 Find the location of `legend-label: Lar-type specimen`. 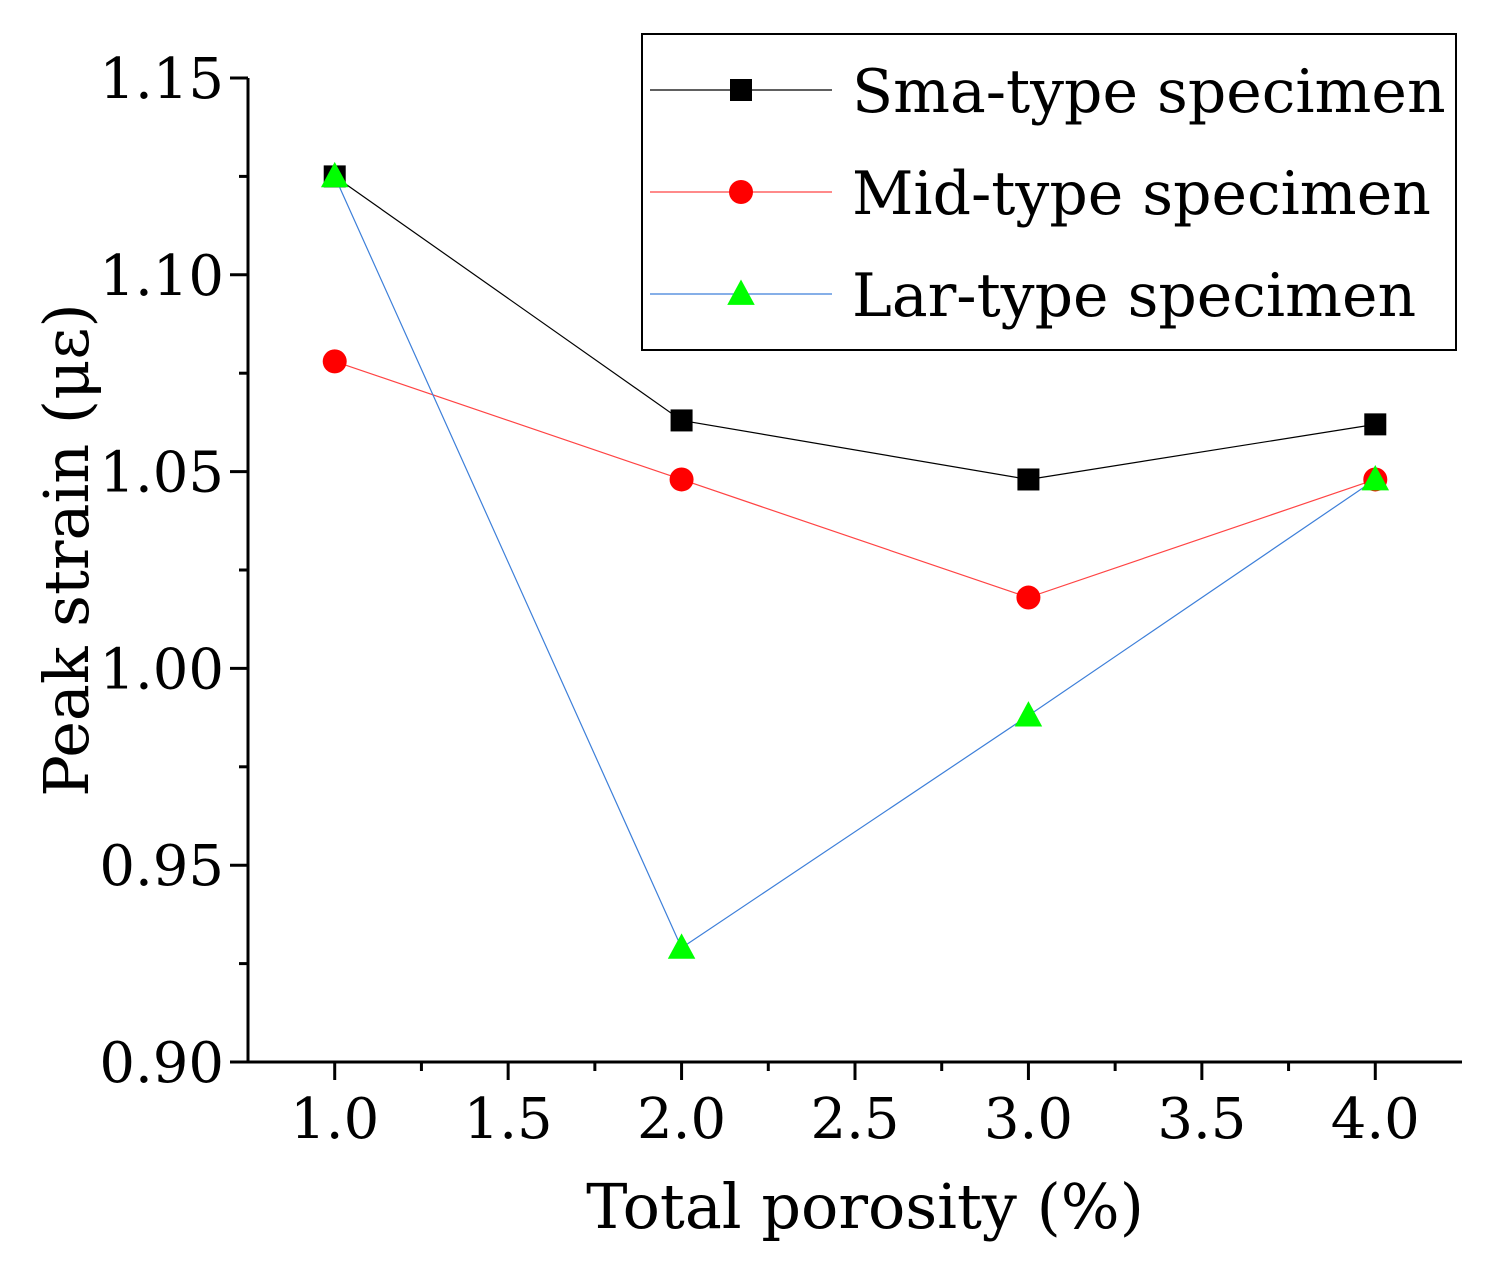

legend-label: Lar-type specimen is located at coordinates (1134, 296).